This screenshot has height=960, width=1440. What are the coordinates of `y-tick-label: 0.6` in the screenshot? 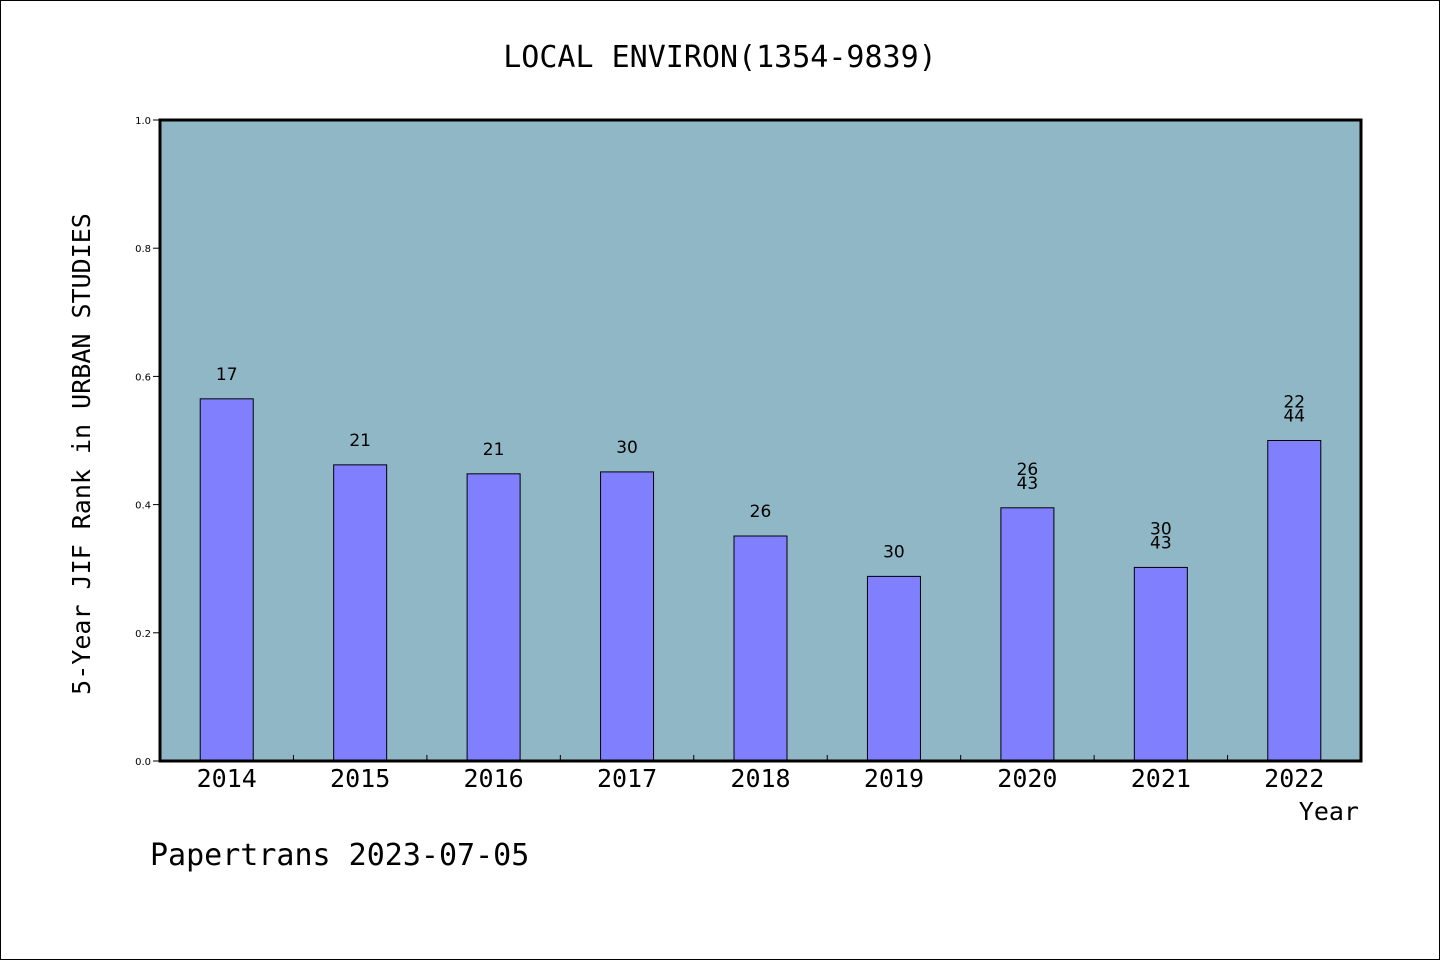 It's located at (143, 377).